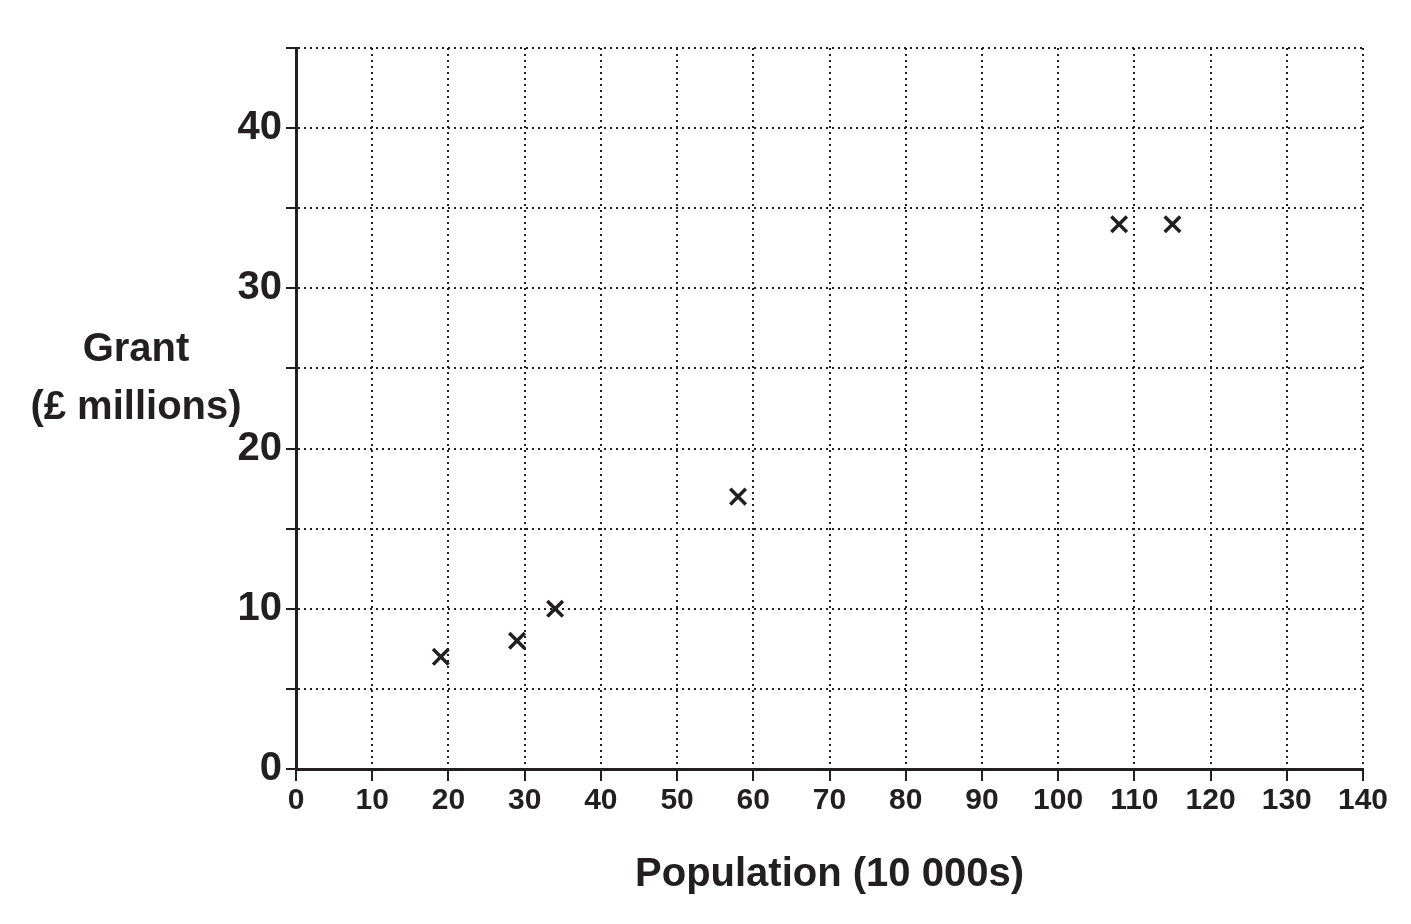 The image size is (1411, 924). Describe the element at coordinates (982, 799) in the screenshot. I see `x-tick-label: 90` at that location.